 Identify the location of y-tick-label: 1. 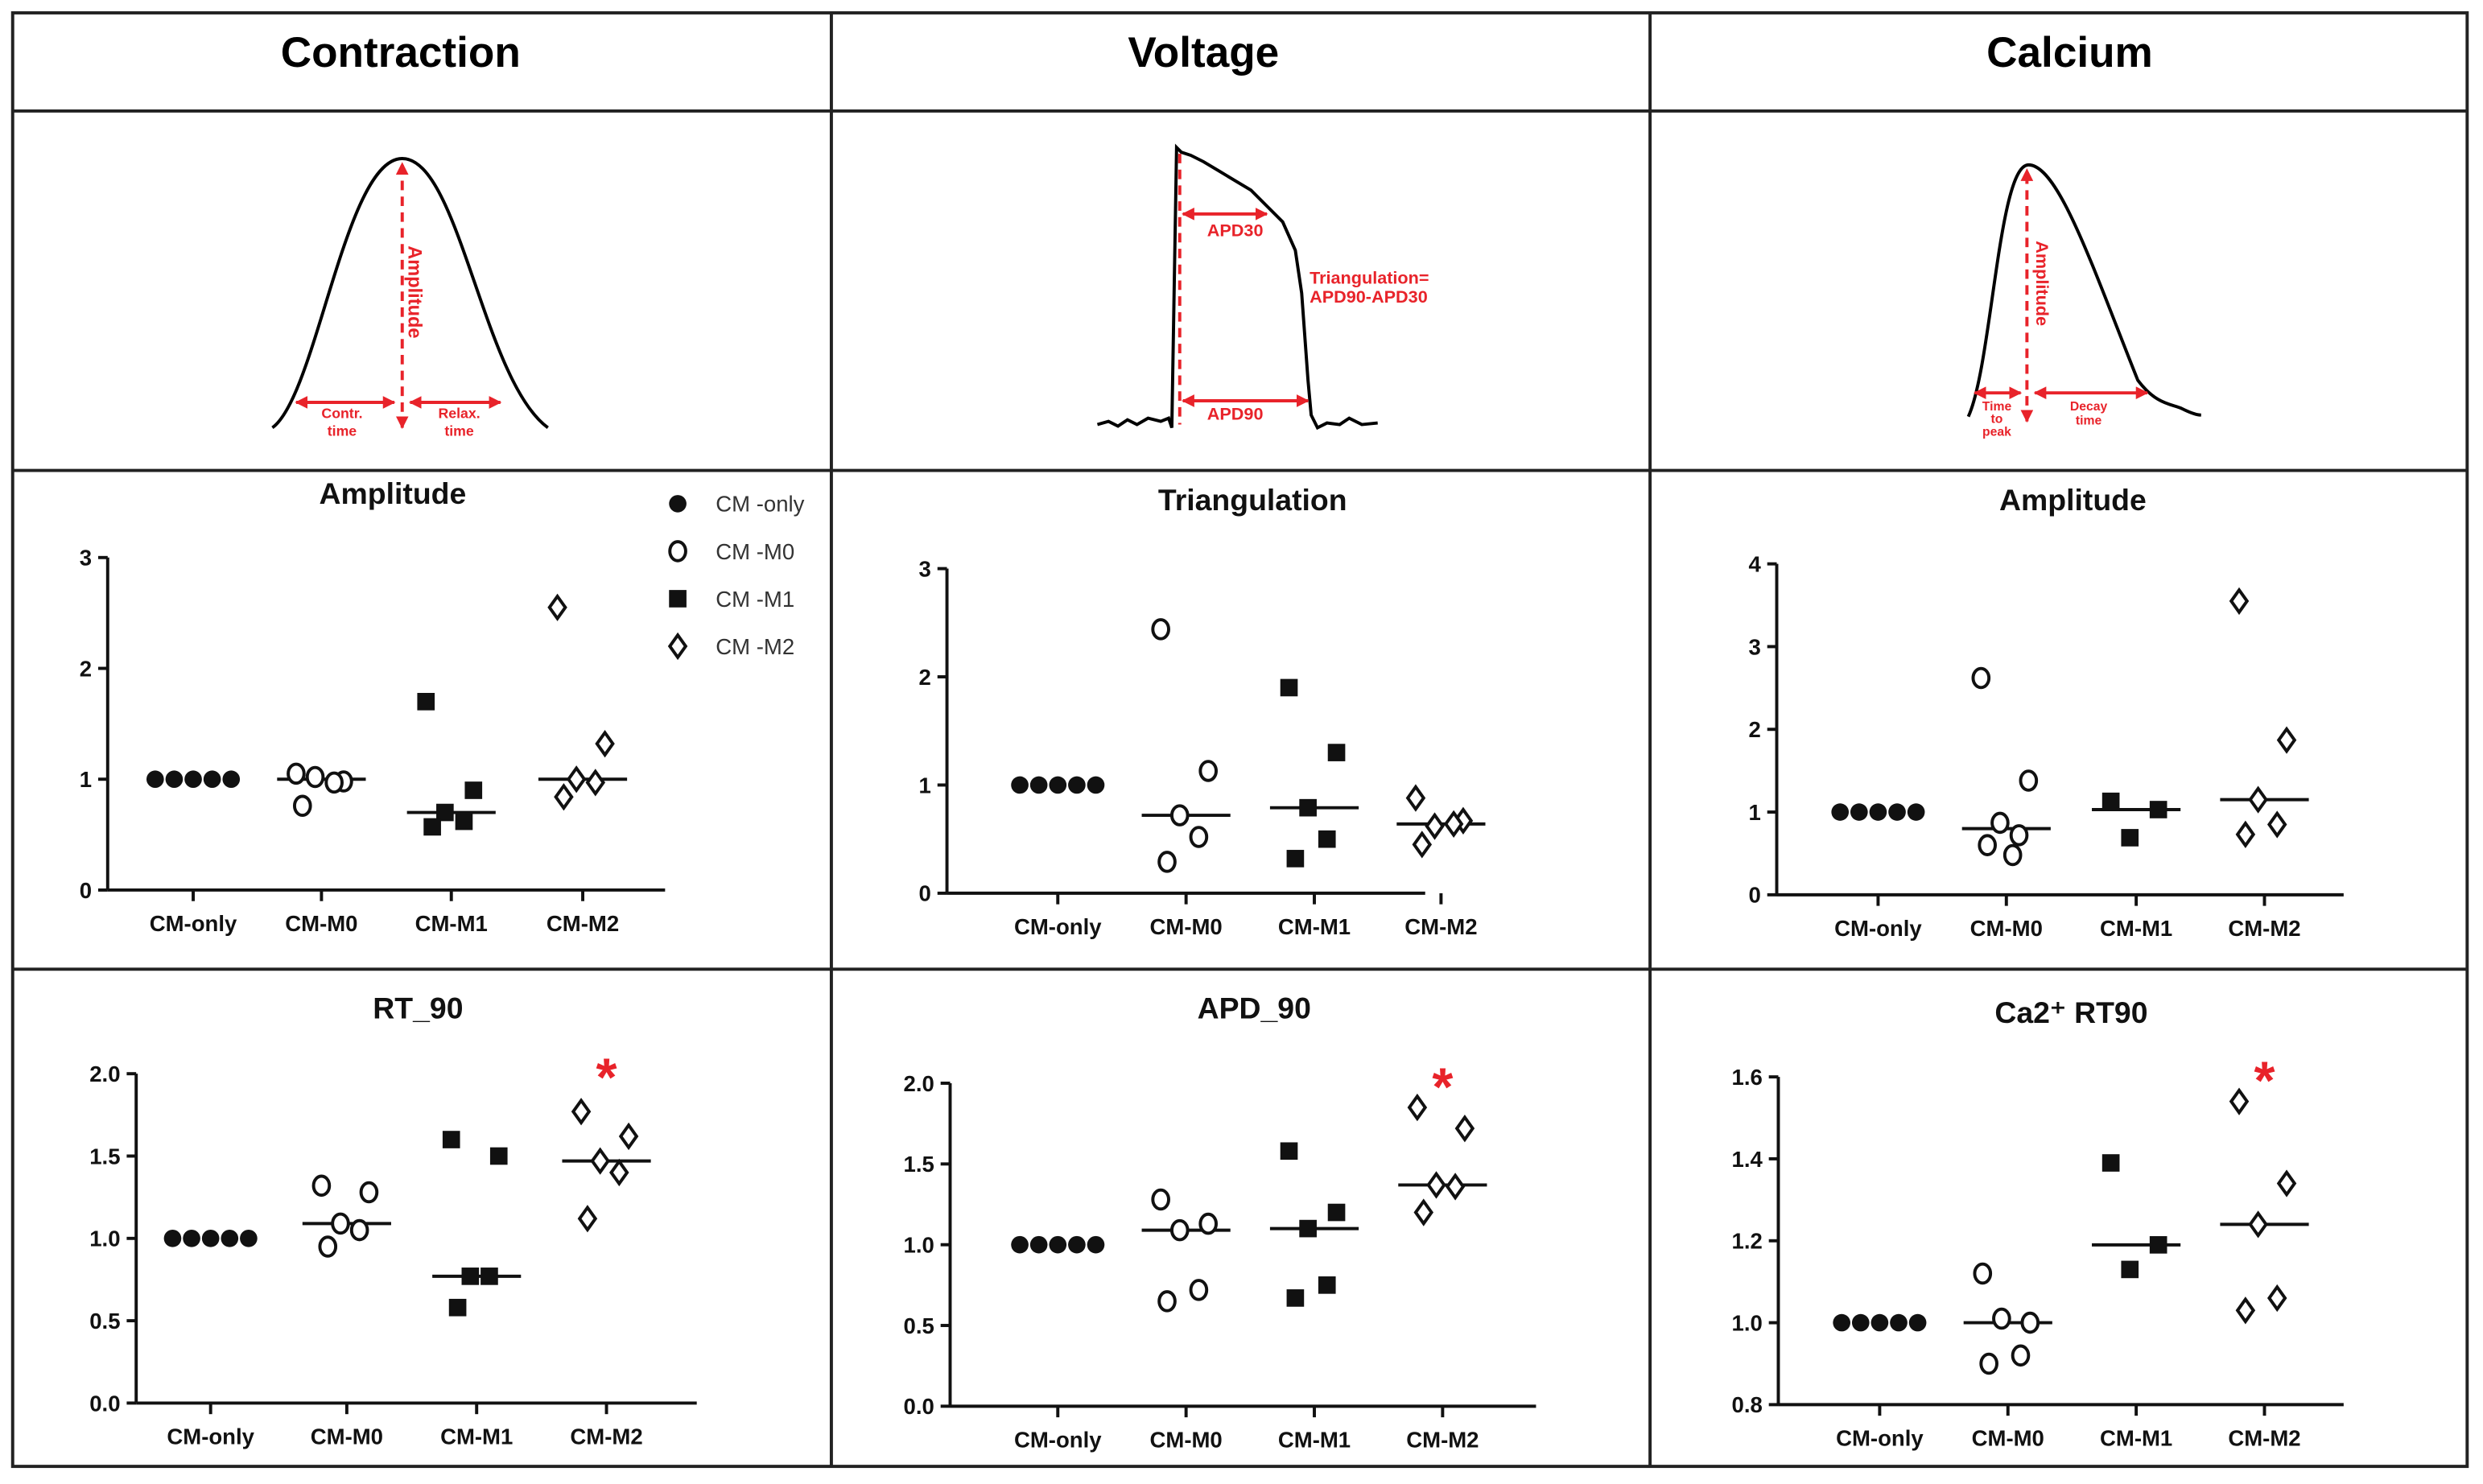
(925, 785).